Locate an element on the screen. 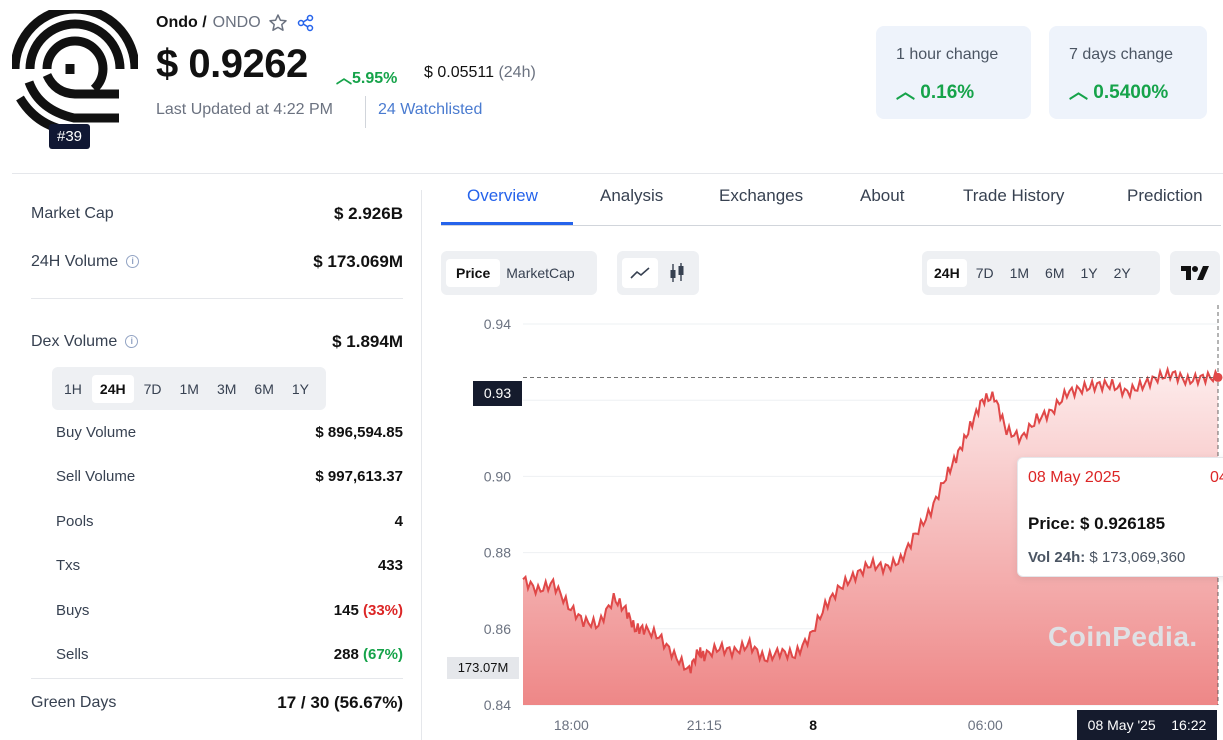  x-tick-label: 8 is located at coordinates (813, 725).